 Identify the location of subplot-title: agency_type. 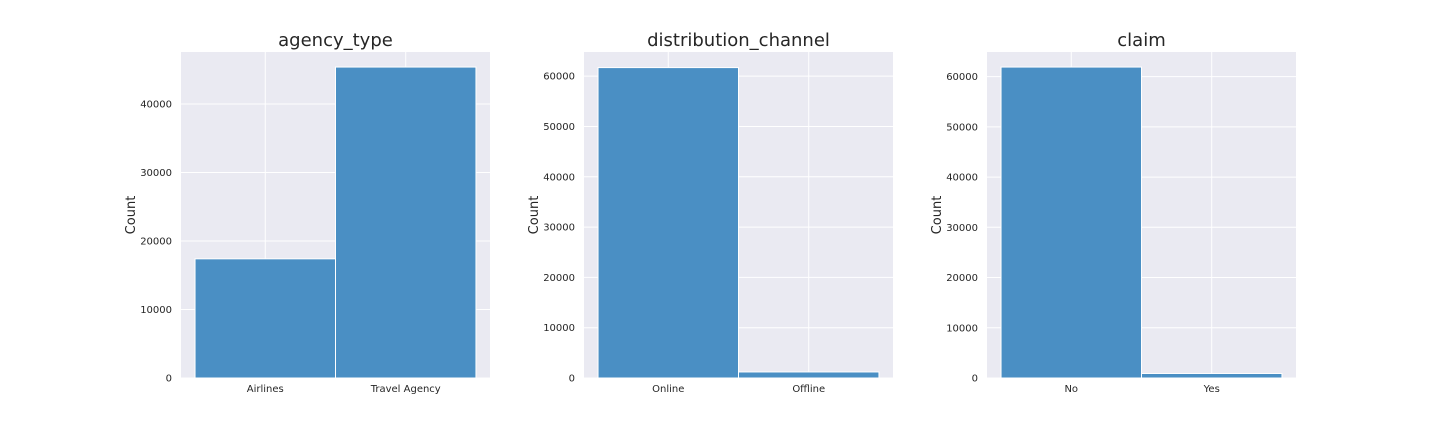
(335, 40).